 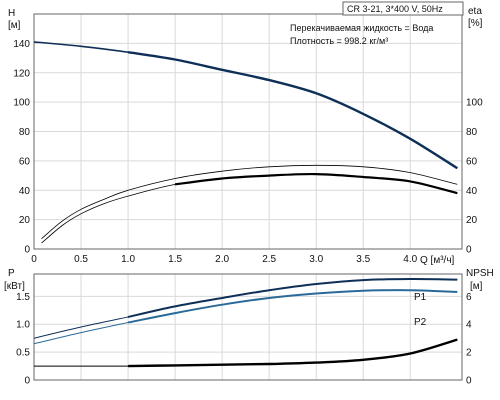 What do you see at coordinates (175, 259) in the screenshot?
I see `x-tick-label: 1.5` at bounding box center [175, 259].